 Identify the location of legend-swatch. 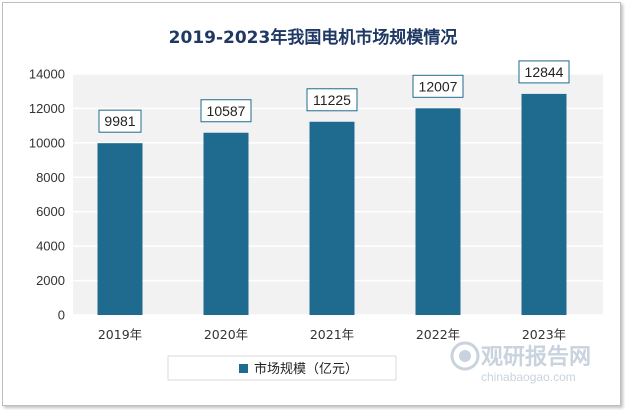
(243, 368).